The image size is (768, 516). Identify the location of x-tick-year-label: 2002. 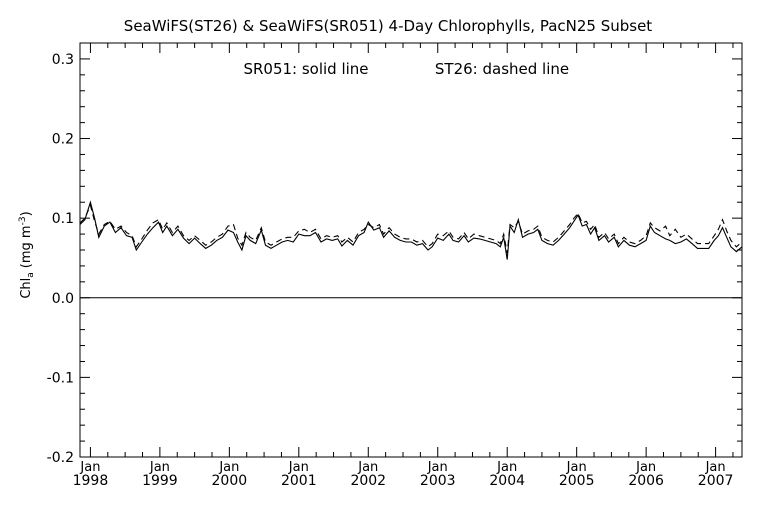
(368, 481).